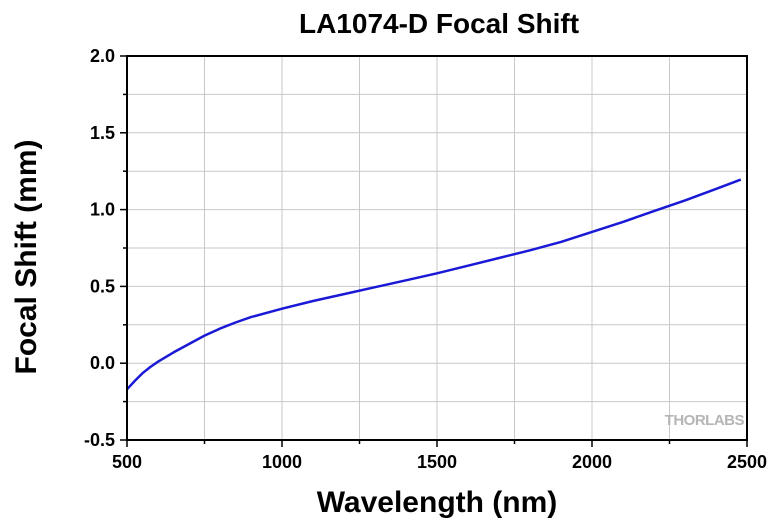 The image size is (780, 523). Describe the element at coordinates (102, 133) in the screenshot. I see `y-tick-label: 1.5` at that location.